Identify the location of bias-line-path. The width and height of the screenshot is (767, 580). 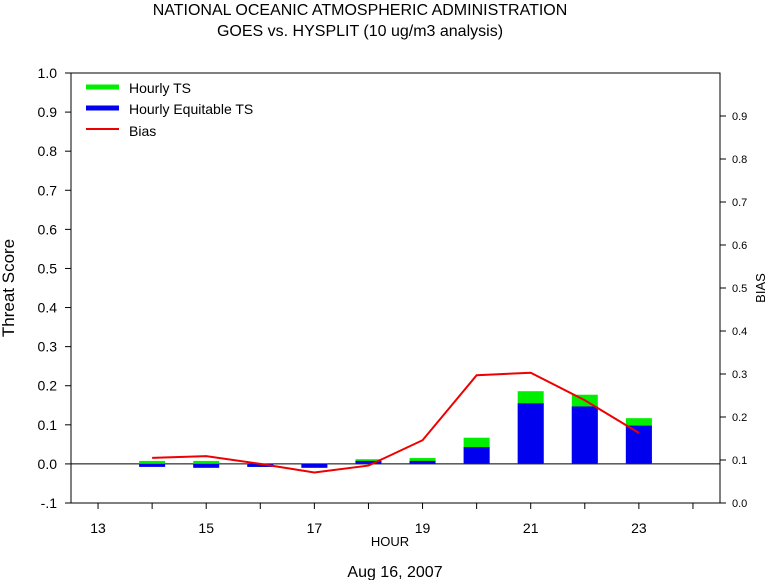
(396, 422).